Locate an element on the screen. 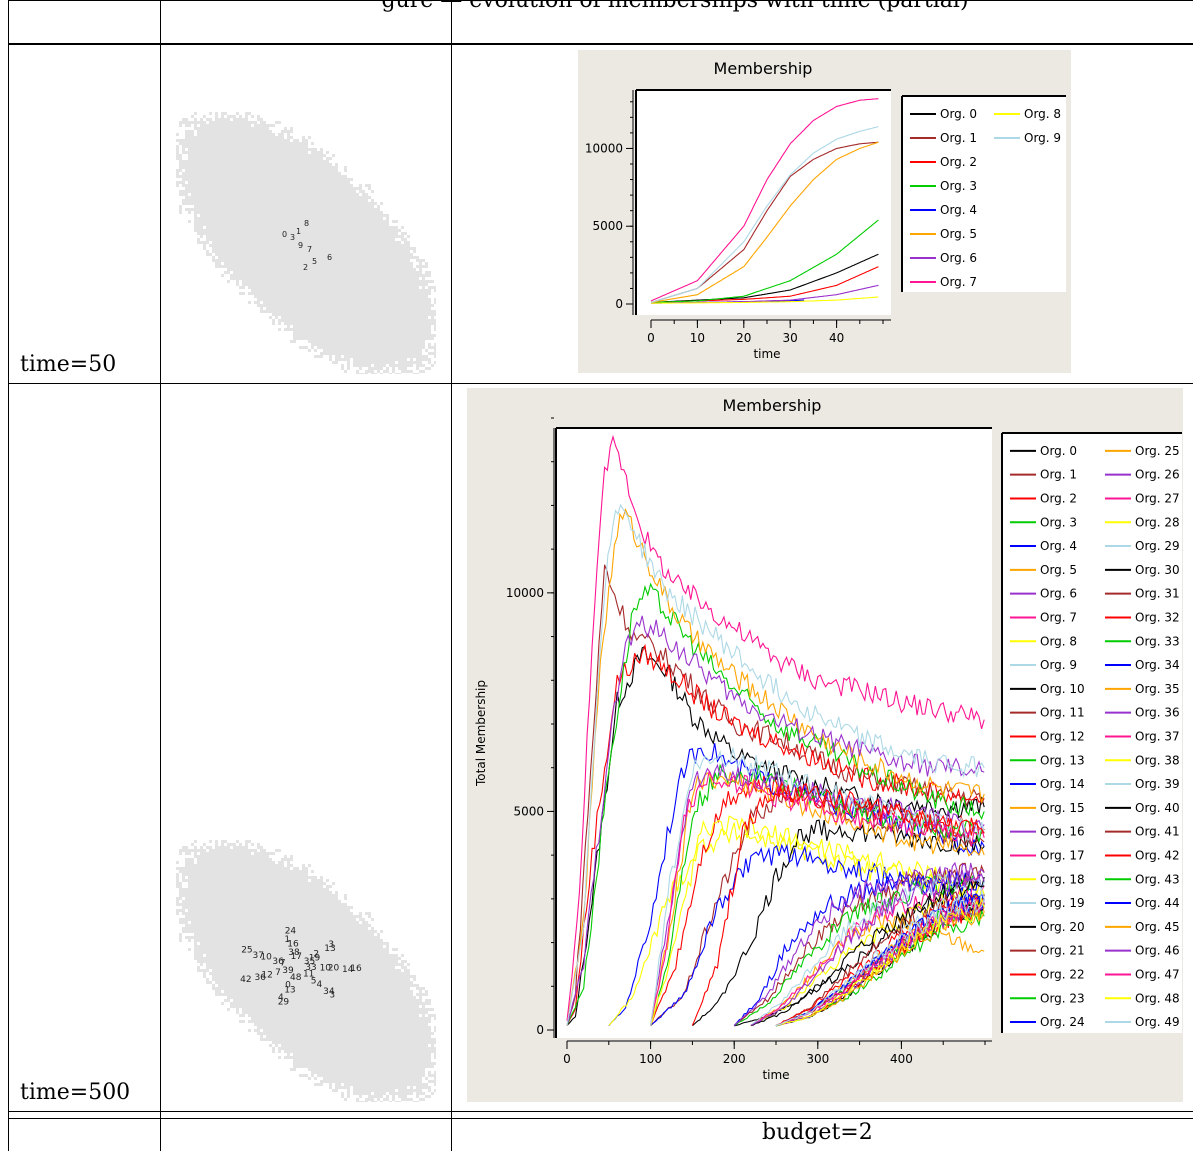  legend-label: Org. 36 is located at coordinates (1157, 713).